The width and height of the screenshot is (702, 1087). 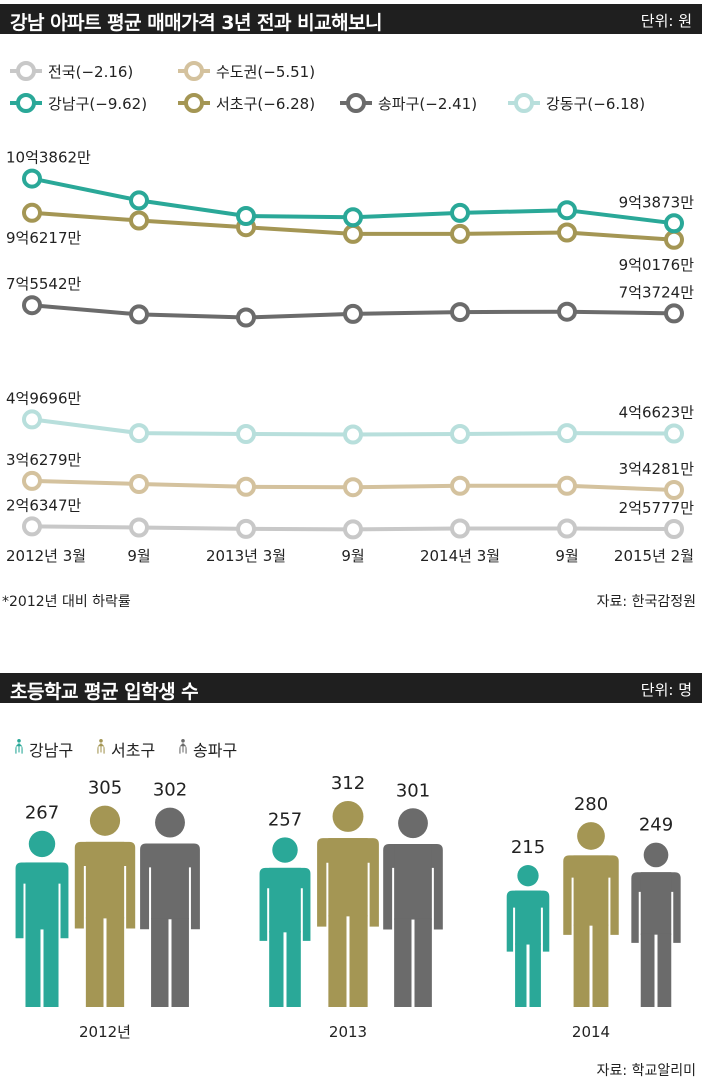 What do you see at coordinates (353, 311) in the screenshot?
I see `series-송파구` at bounding box center [353, 311].